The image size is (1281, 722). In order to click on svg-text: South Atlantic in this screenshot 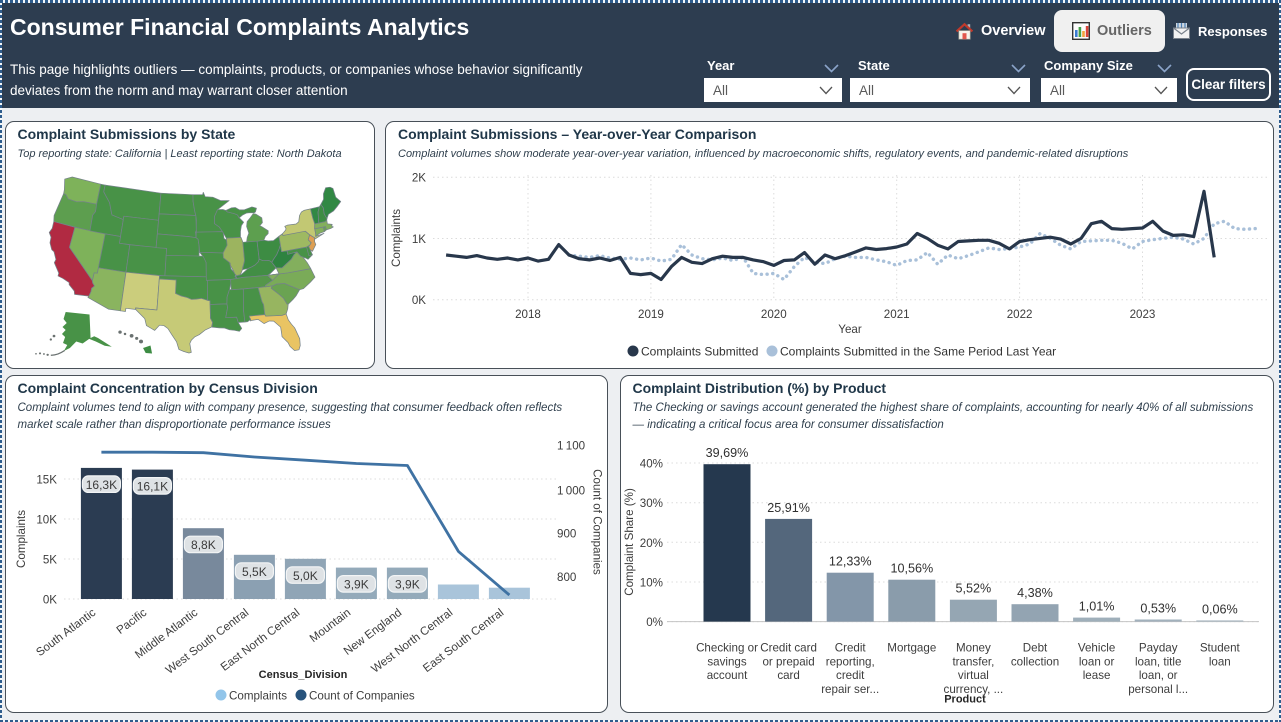, I will do `click(66, 631)`.